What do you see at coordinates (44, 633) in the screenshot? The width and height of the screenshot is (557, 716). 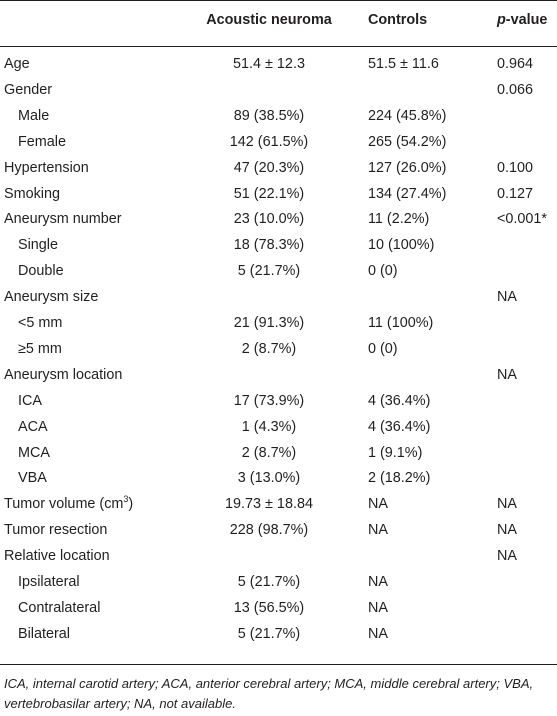 I see `row-label: Bilateral` at bounding box center [44, 633].